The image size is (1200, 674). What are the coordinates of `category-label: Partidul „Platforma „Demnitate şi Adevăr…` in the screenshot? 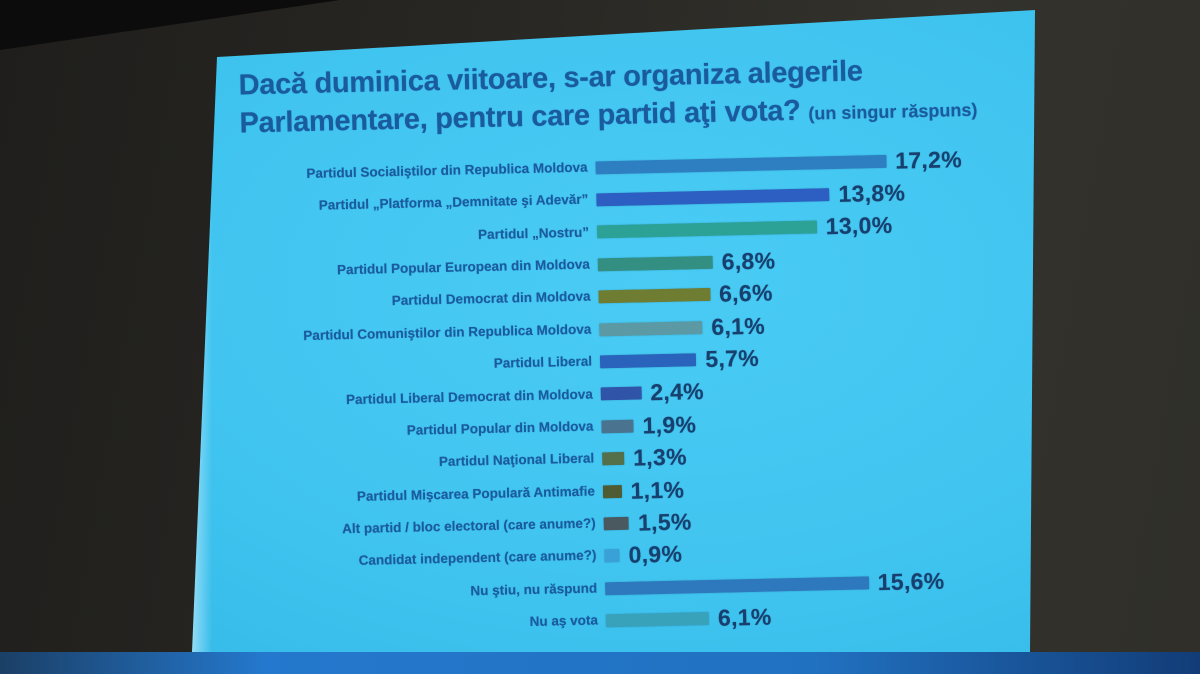 It's located at (453, 202).